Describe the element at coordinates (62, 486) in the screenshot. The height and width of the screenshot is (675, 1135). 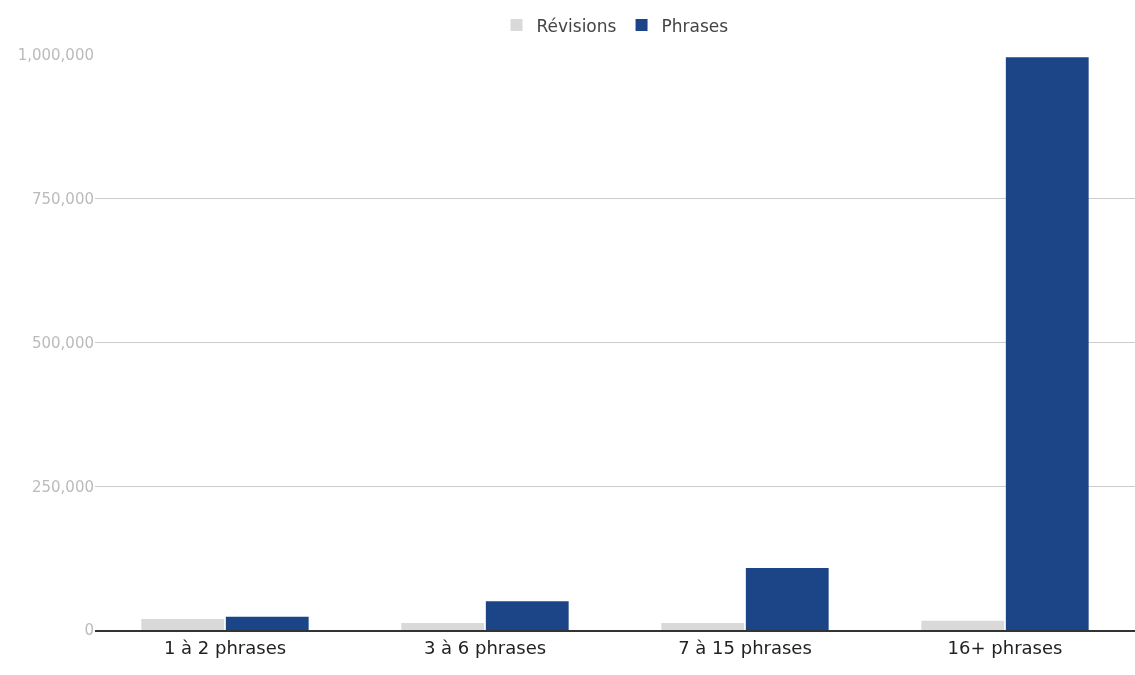
I see `y-tick-label: 250,000` at that location.